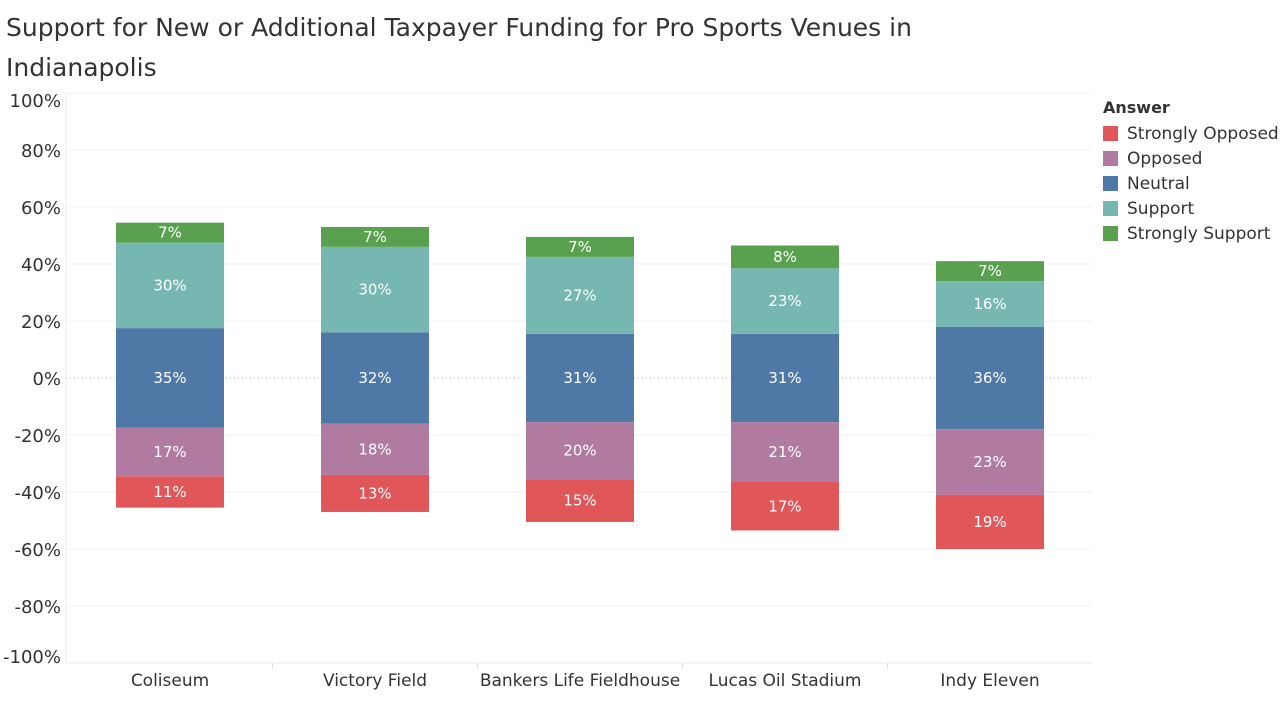  I want to click on data-label: 11%, so click(169, 492).